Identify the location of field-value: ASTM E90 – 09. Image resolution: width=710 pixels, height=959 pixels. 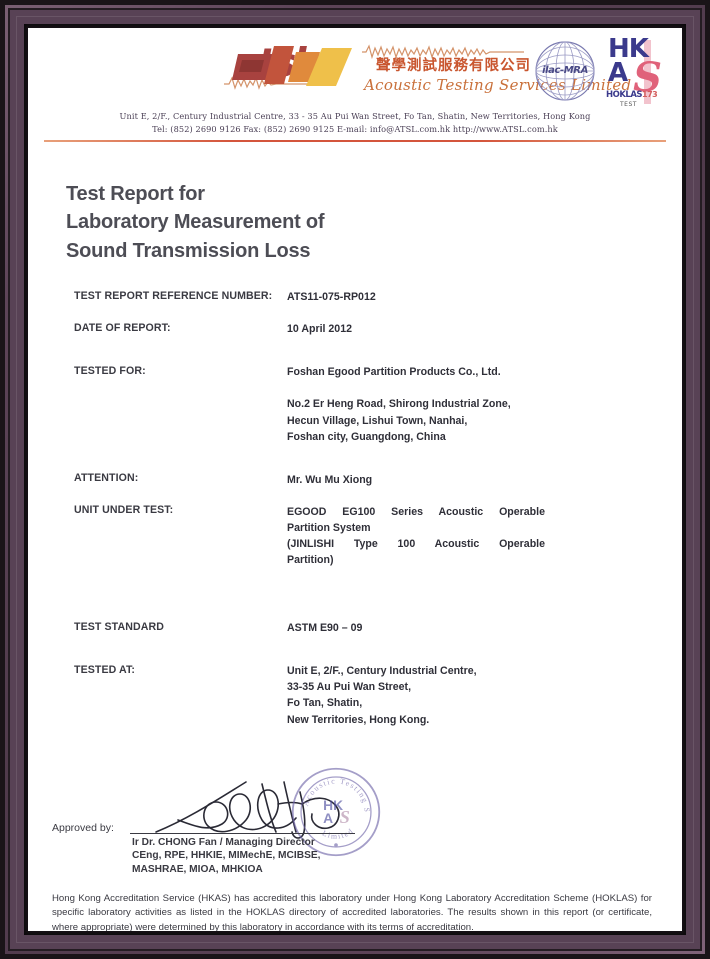
(325, 628).